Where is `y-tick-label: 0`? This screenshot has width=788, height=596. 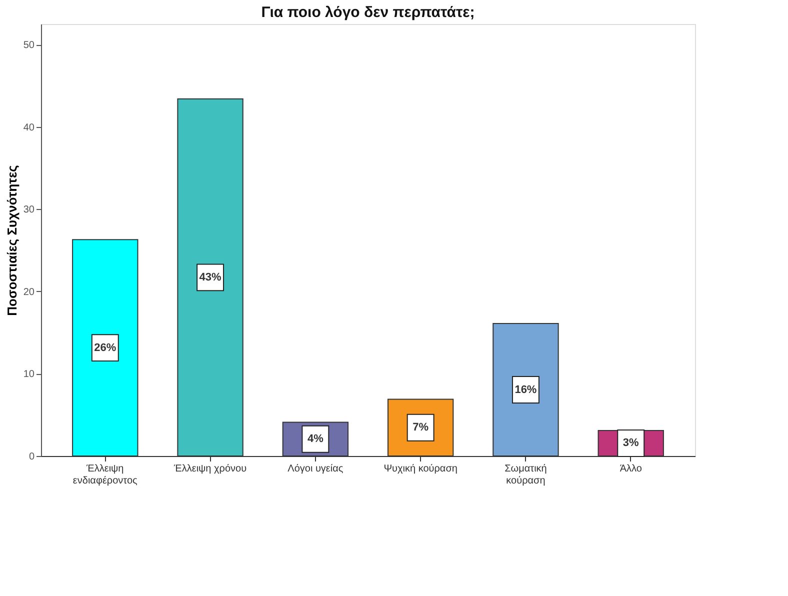 y-tick-label: 0 is located at coordinates (31, 457).